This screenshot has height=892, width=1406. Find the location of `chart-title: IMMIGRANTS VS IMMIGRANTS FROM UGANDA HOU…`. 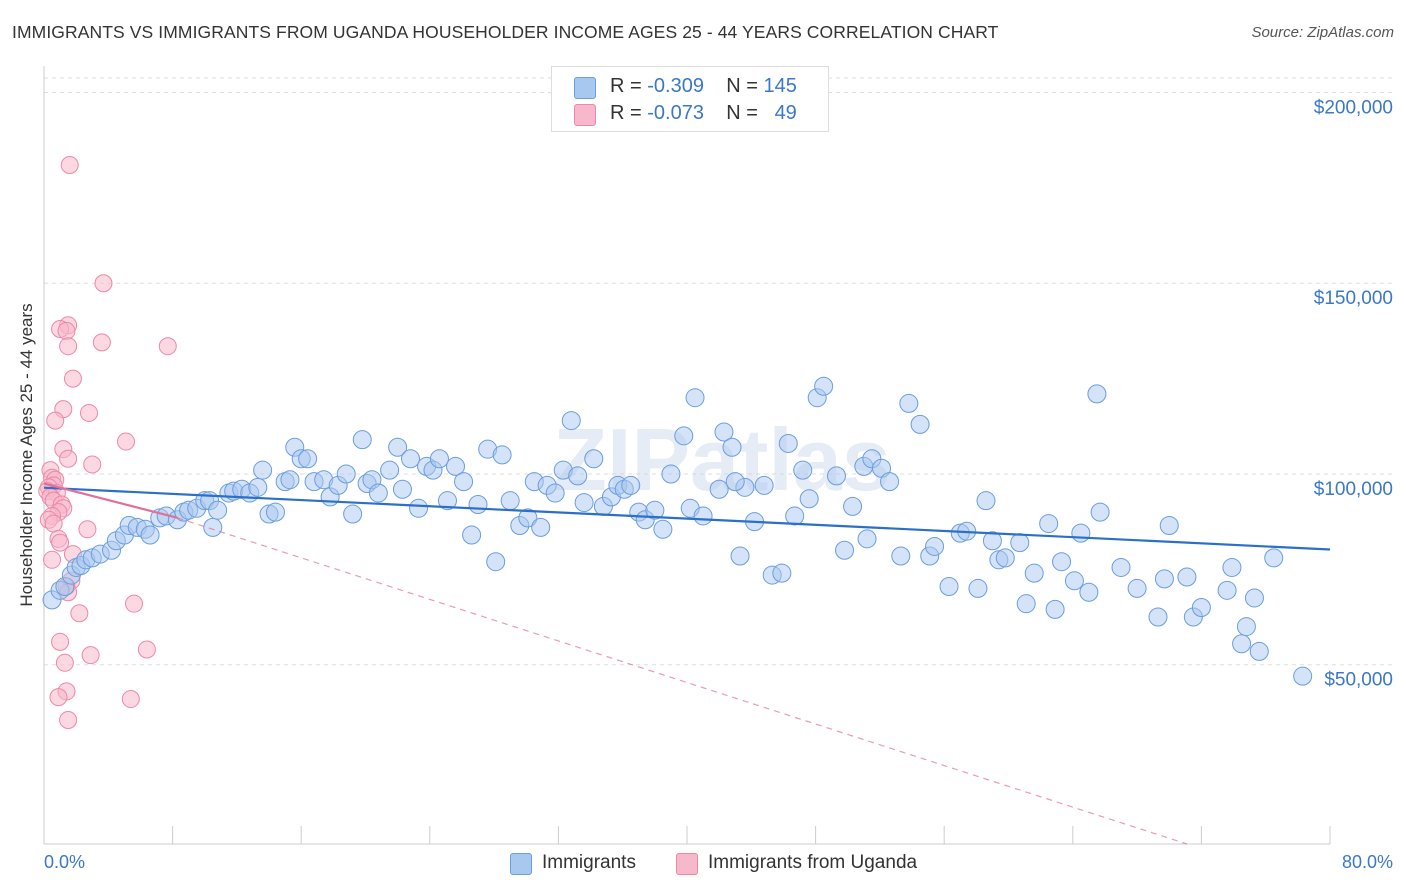

chart-title: IMMIGRANTS VS IMMIGRANTS FROM UGANDA HOU… is located at coordinates (505, 32).